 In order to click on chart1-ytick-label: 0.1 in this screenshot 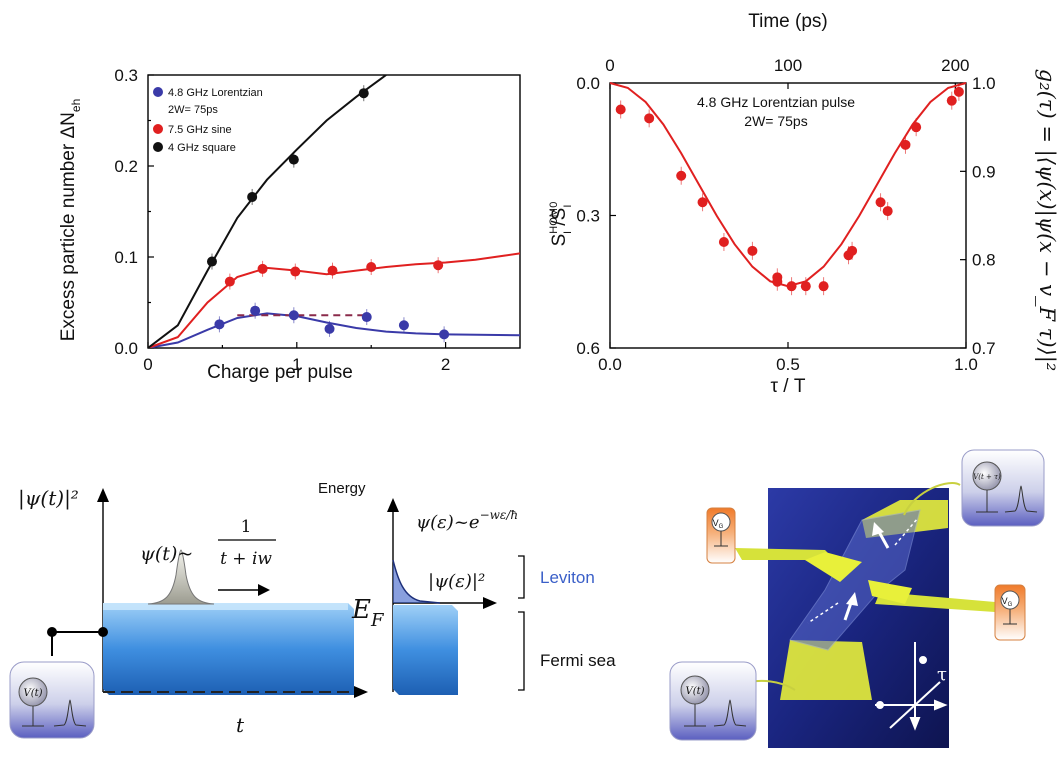, I will do `click(126, 257)`.